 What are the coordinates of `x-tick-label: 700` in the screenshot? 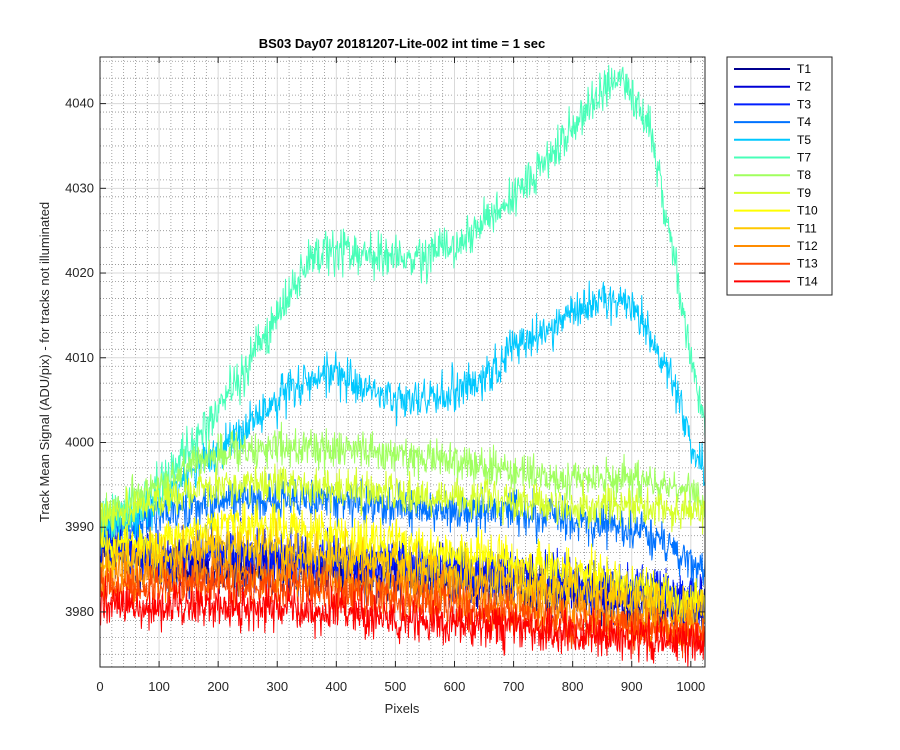 It's located at (514, 686).